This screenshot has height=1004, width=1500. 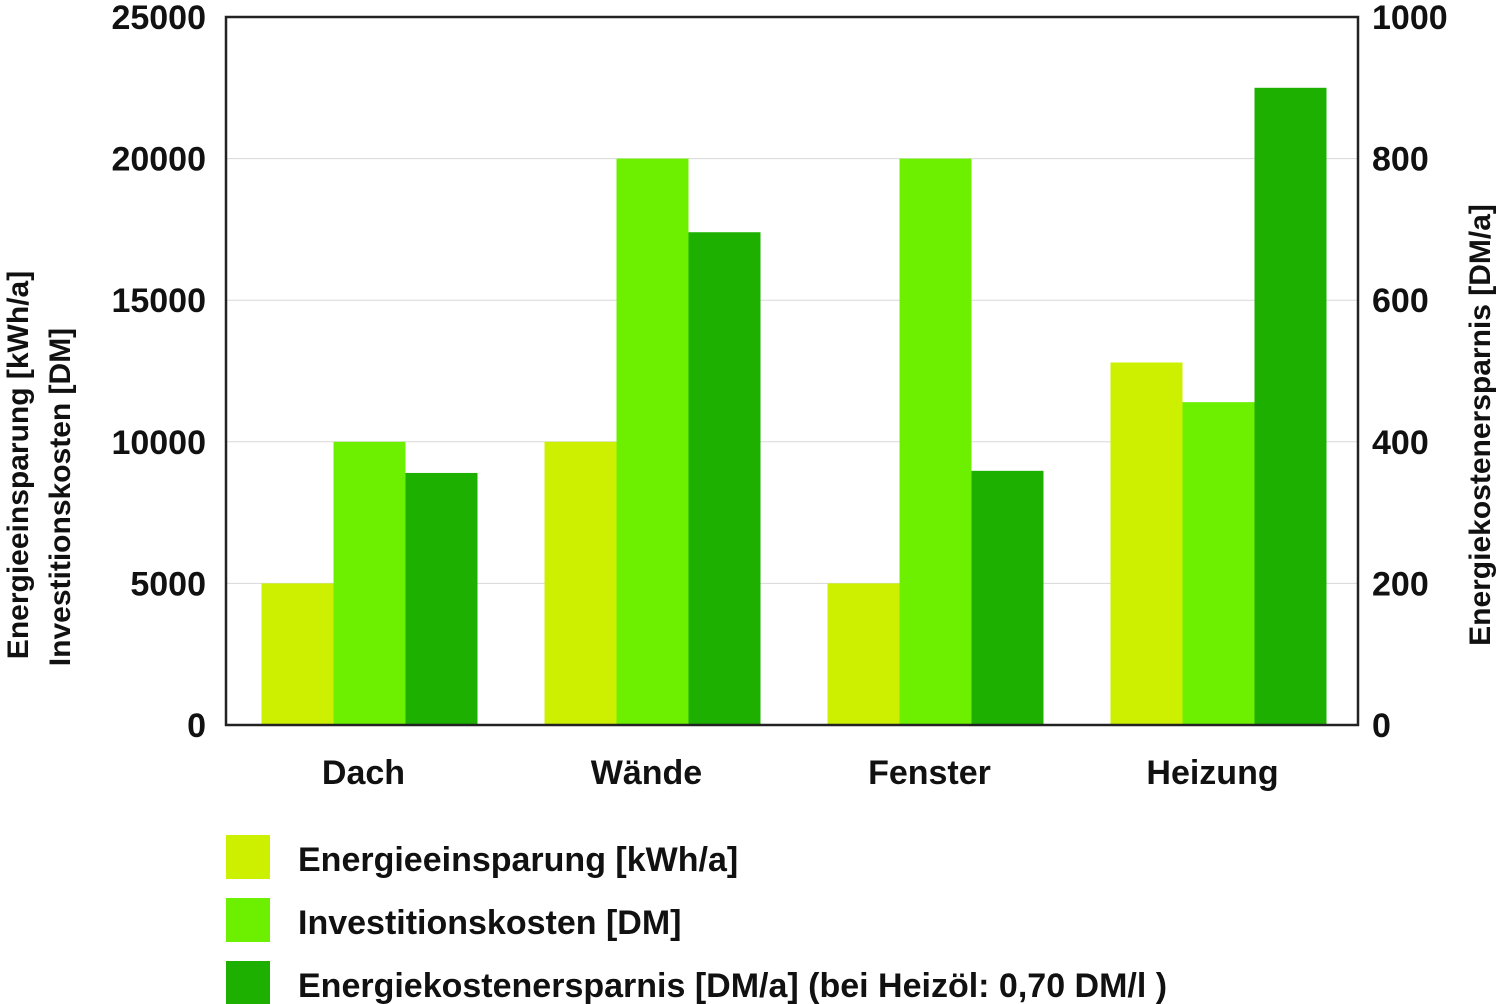 What do you see at coordinates (158, 301) in the screenshot?
I see `left-tick-label: 15000` at bounding box center [158, 301].